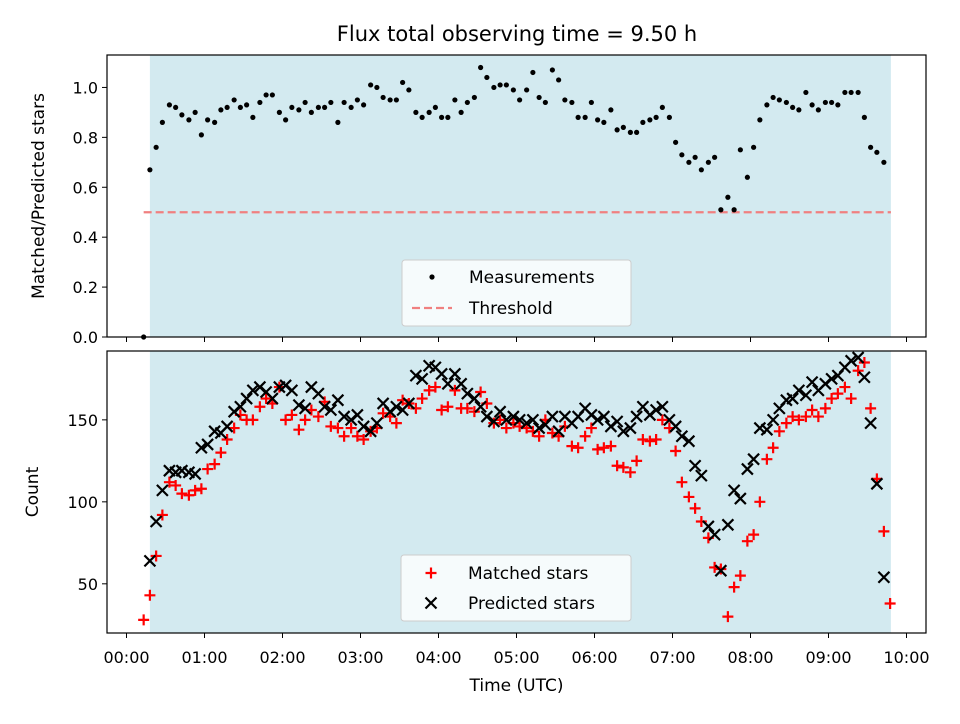 Image resolution: width=960 pixels, height=724 pixels. Describe the element at coordinates (85, 87) in the screenshot. I see `y-tick-label: 1.0` at that location.